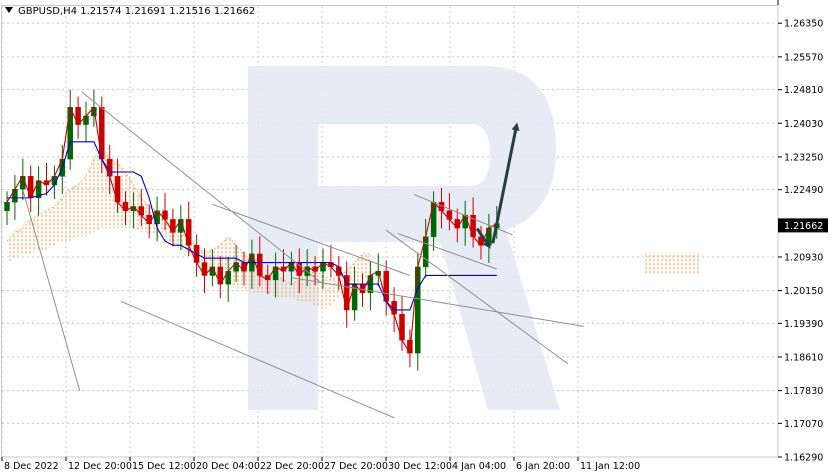 This screenshot has width=838, height=475. I want to click on x-tick-label: 27 Dec 20:00, so click(356, 466).